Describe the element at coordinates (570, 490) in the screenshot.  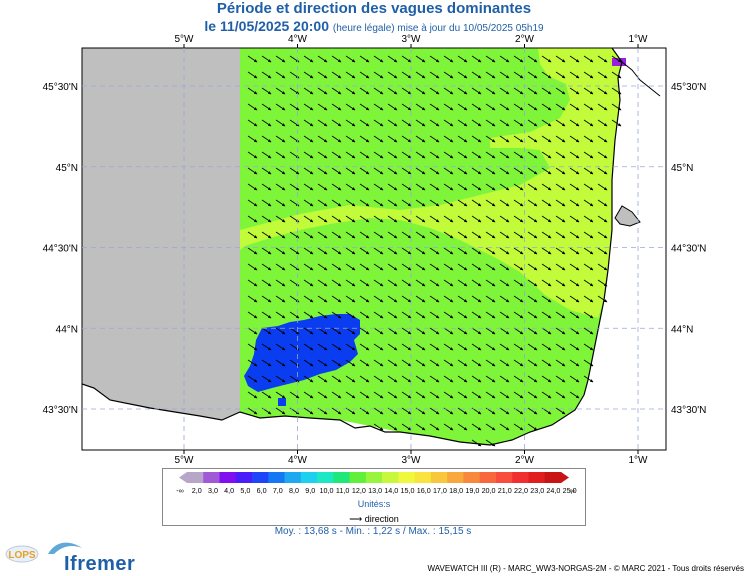
I see `colorbar-label: 25,0` at that location.